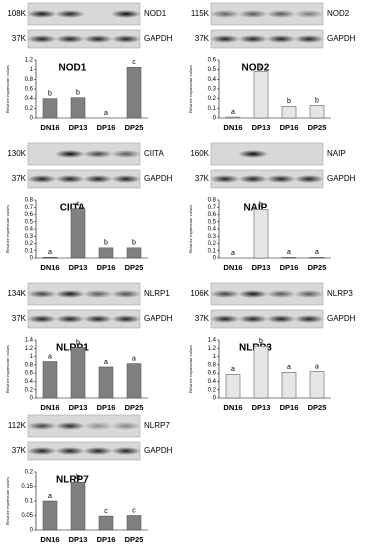 The height and width of the screenshot is (550, 366). Describe the element at coordinates (16, 13) in the screenshot. I see `blot-size: 108K` at that location.